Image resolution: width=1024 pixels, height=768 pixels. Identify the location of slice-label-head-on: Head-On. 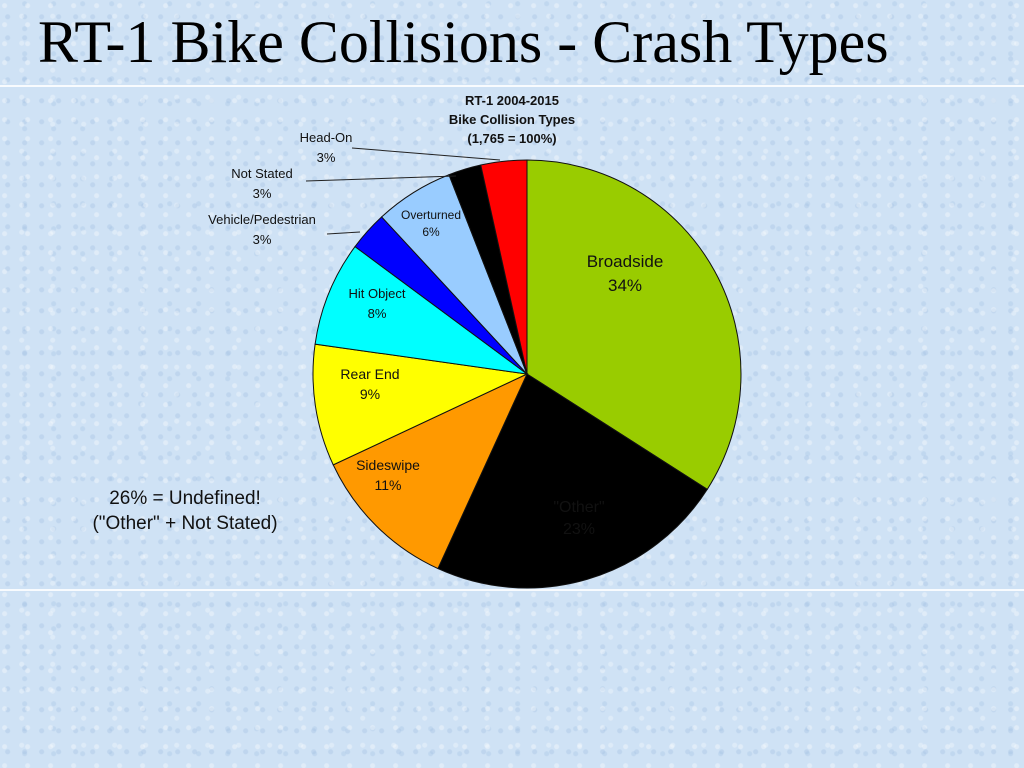
(326, 137).